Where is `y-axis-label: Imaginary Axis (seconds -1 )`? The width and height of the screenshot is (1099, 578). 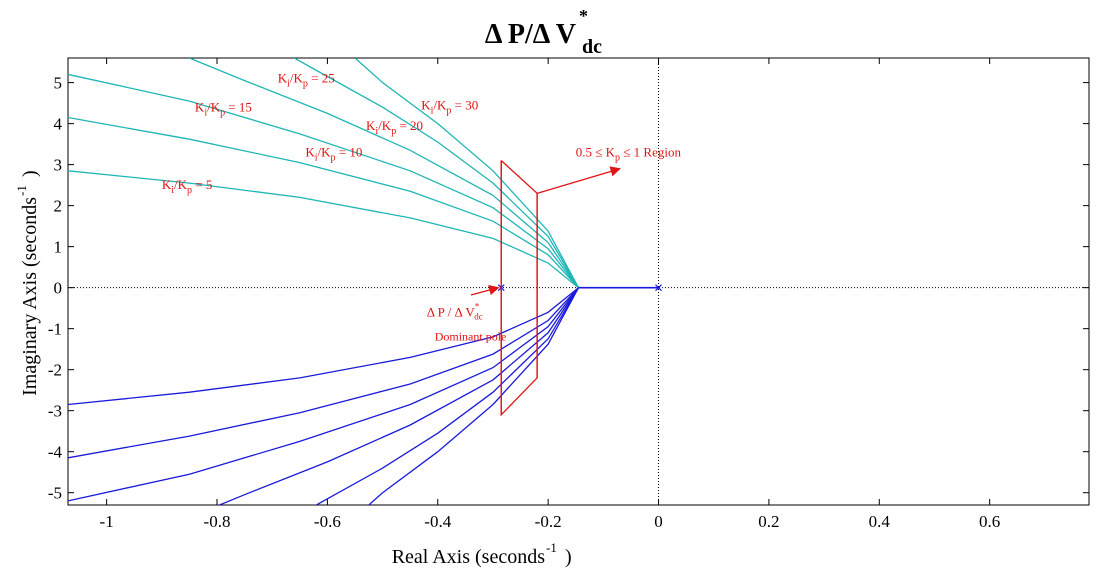 y-axis-label: Imaginary Axis (seconds -1 ) is located at coordinates (27, 283).